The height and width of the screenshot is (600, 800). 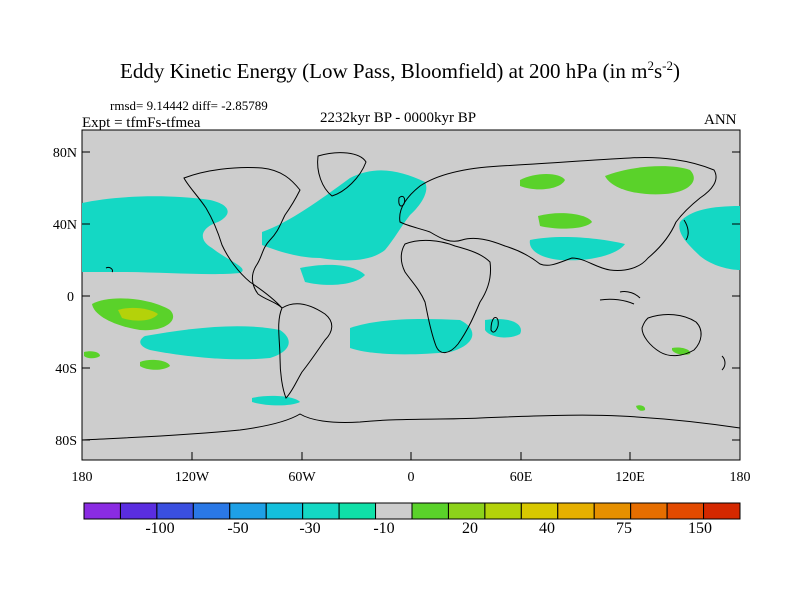 What do you see at coordinates (620, 298) in the screenshot?
I see `coast-indonesia` at bounding box center [620, 298].